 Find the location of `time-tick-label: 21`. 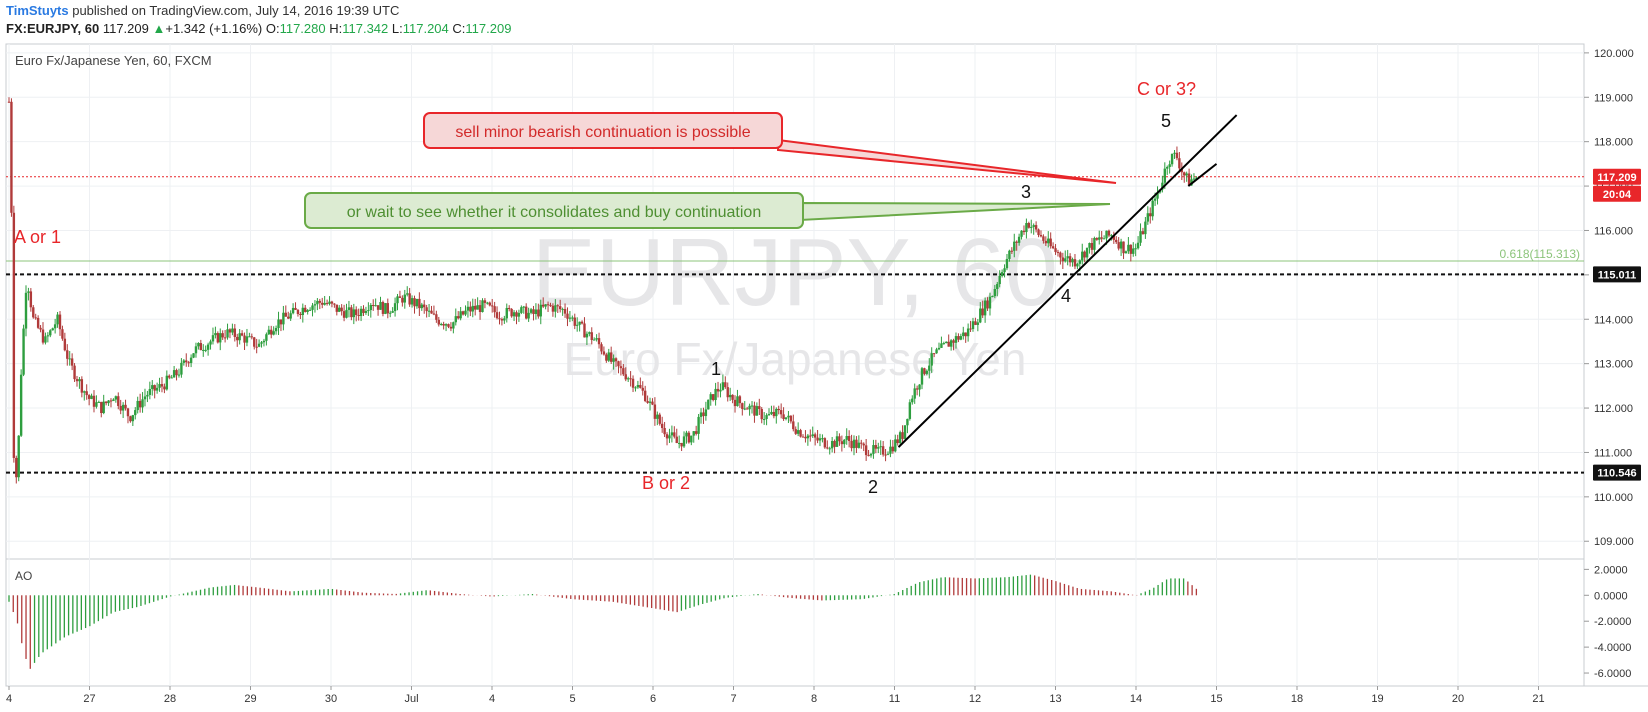

time-tick-label: 21 is located at coordinates (1538, 699).